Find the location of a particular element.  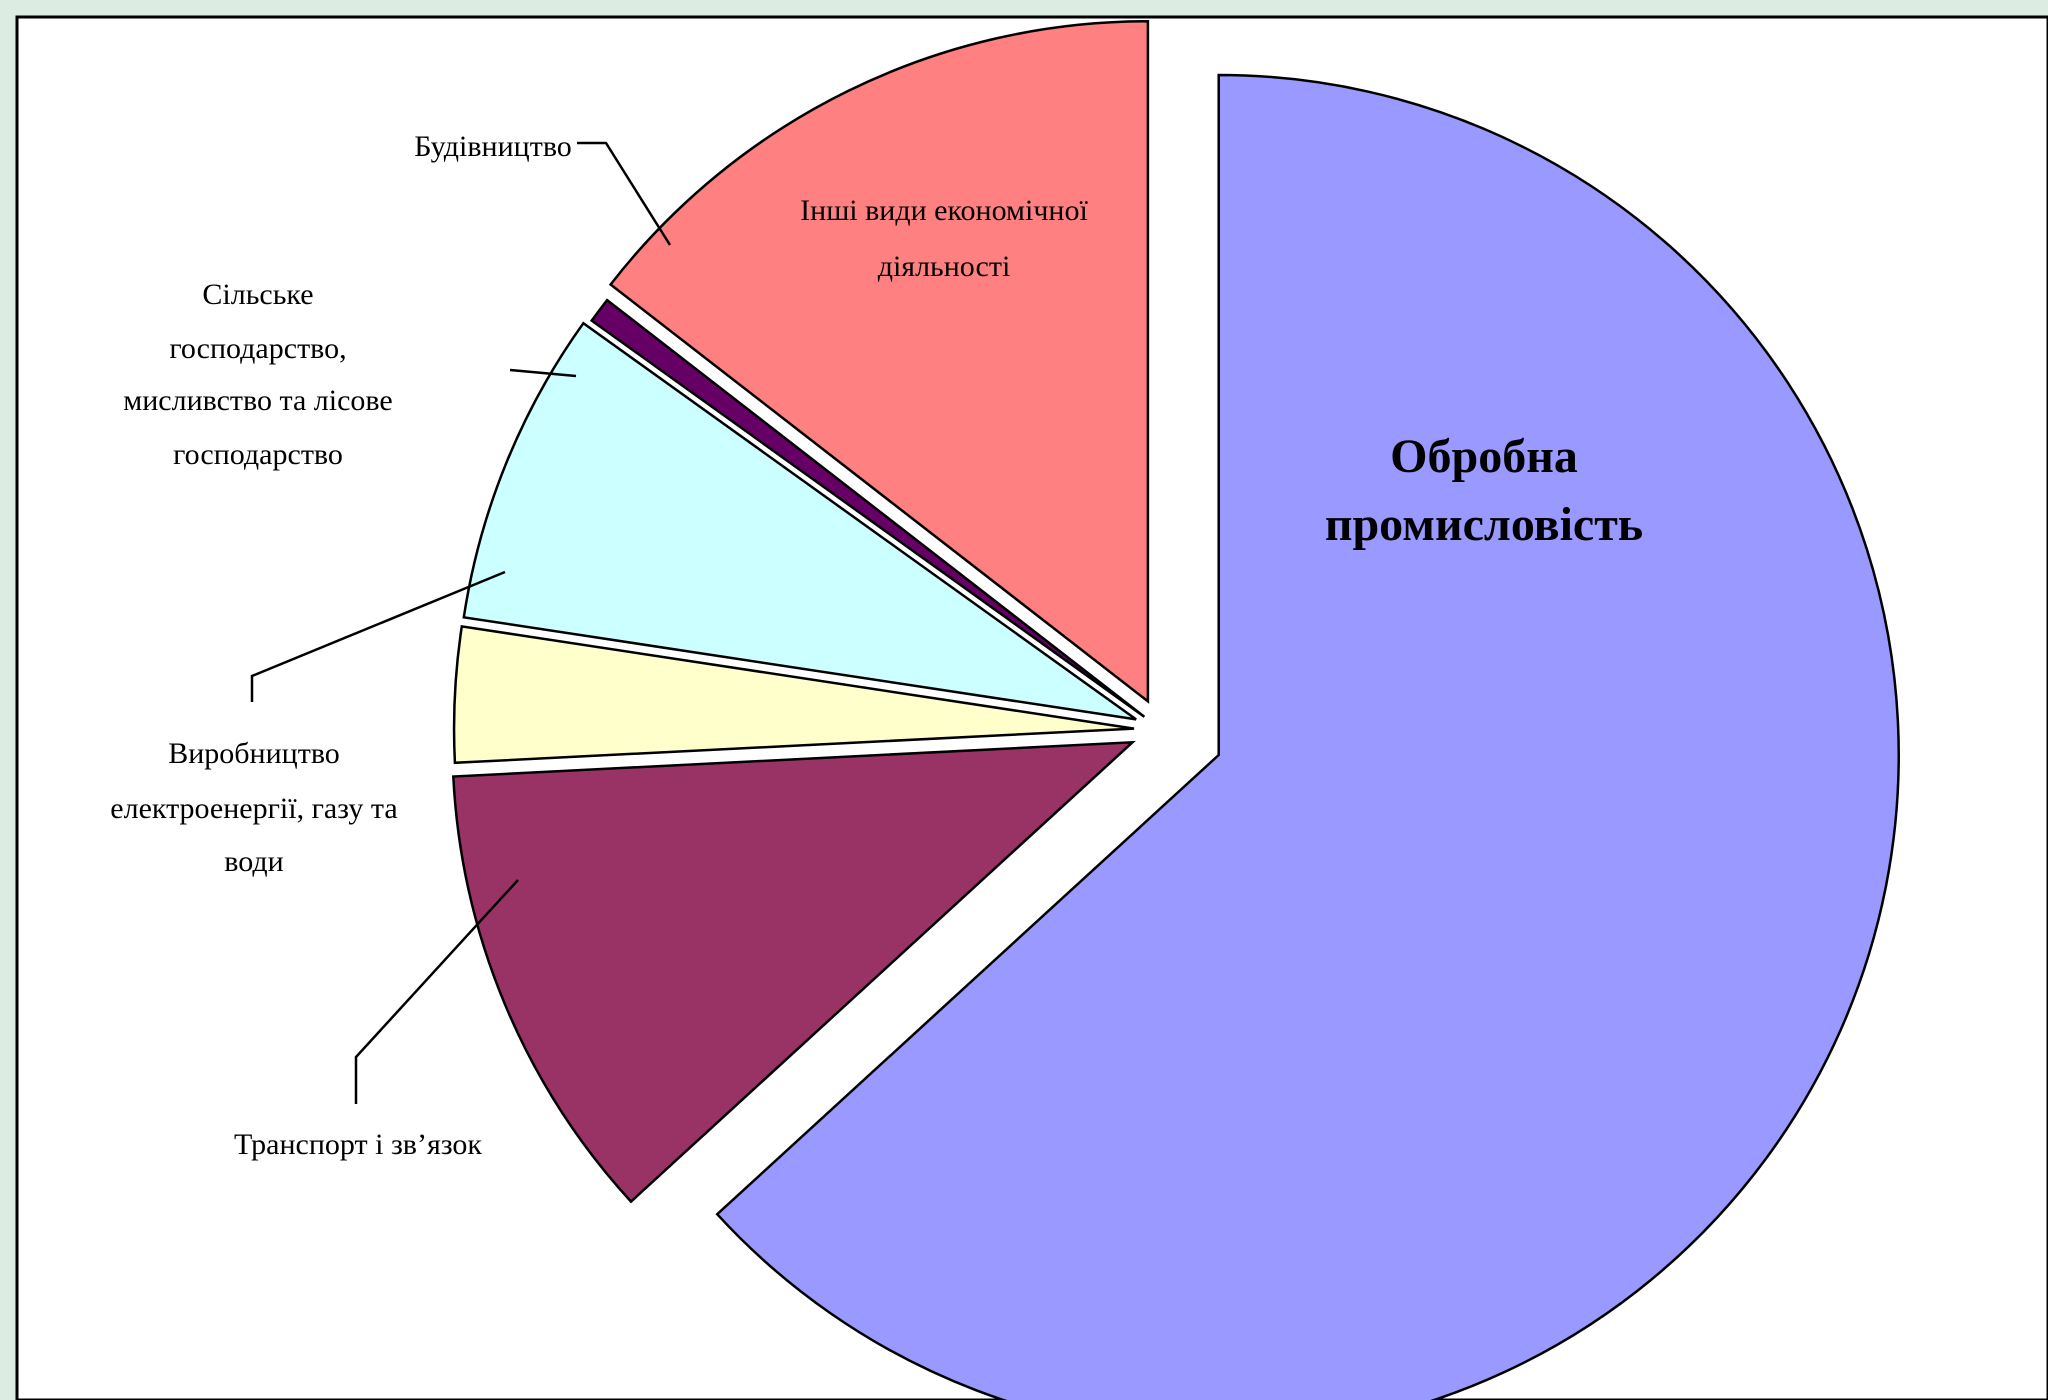

slice-label-manufacturing-line1: Обробна is located at coordinates (1484, 456).